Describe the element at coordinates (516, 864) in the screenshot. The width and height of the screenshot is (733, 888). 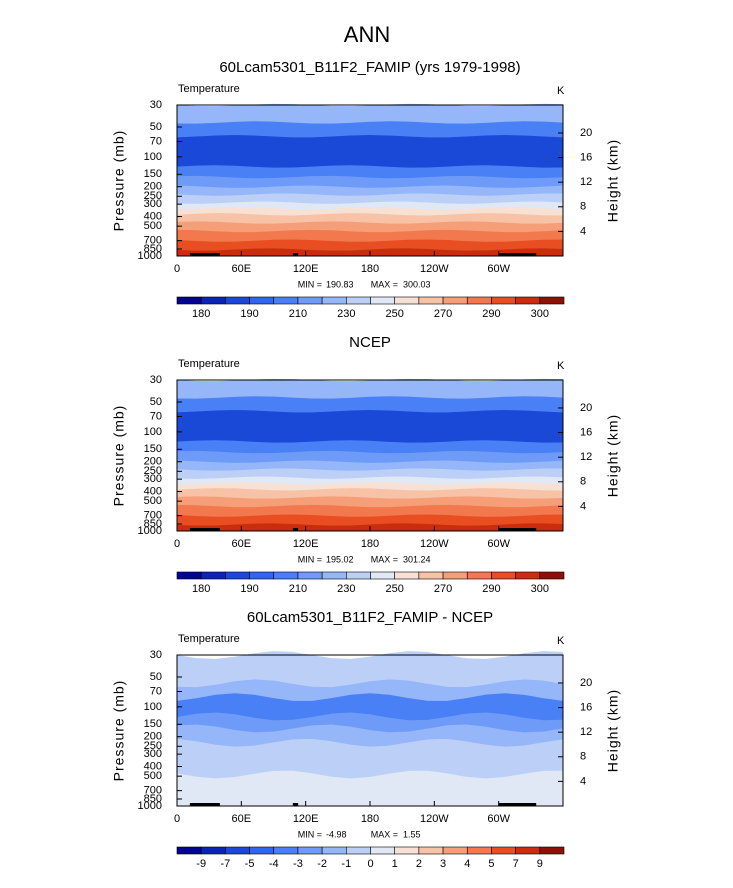
I see `colorbar-label: 7` at that location.